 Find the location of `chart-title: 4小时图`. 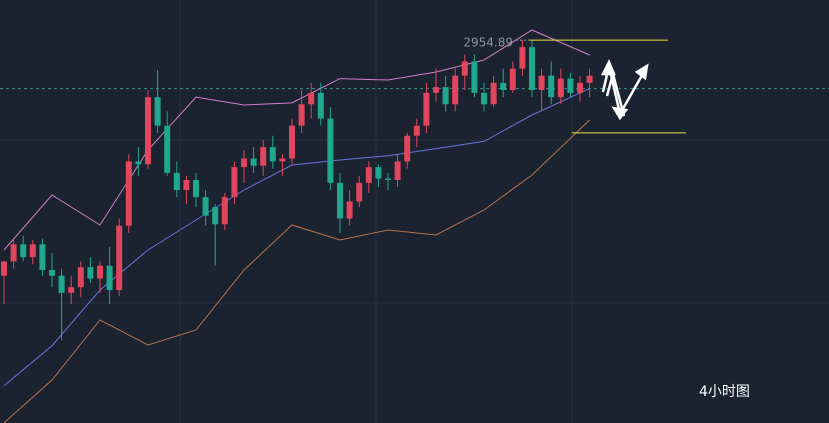

chart-title: 4小时图 is located at coordinates (724, 392).